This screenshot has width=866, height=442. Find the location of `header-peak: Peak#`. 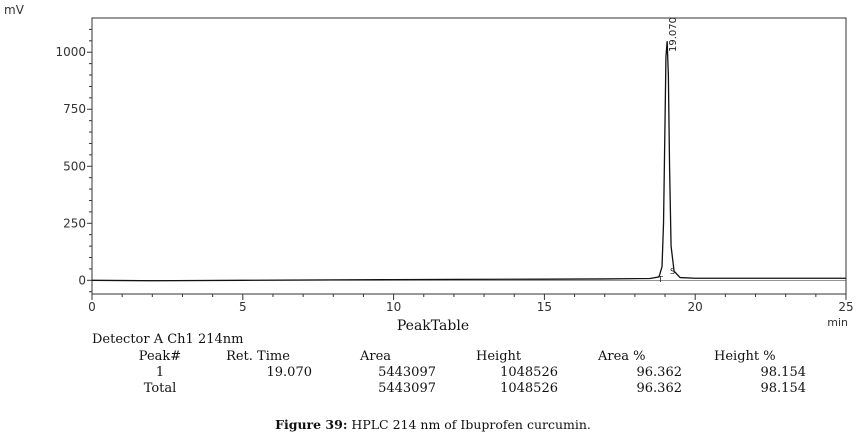

header-peak: Peak# is located at coordinates (160, 356).